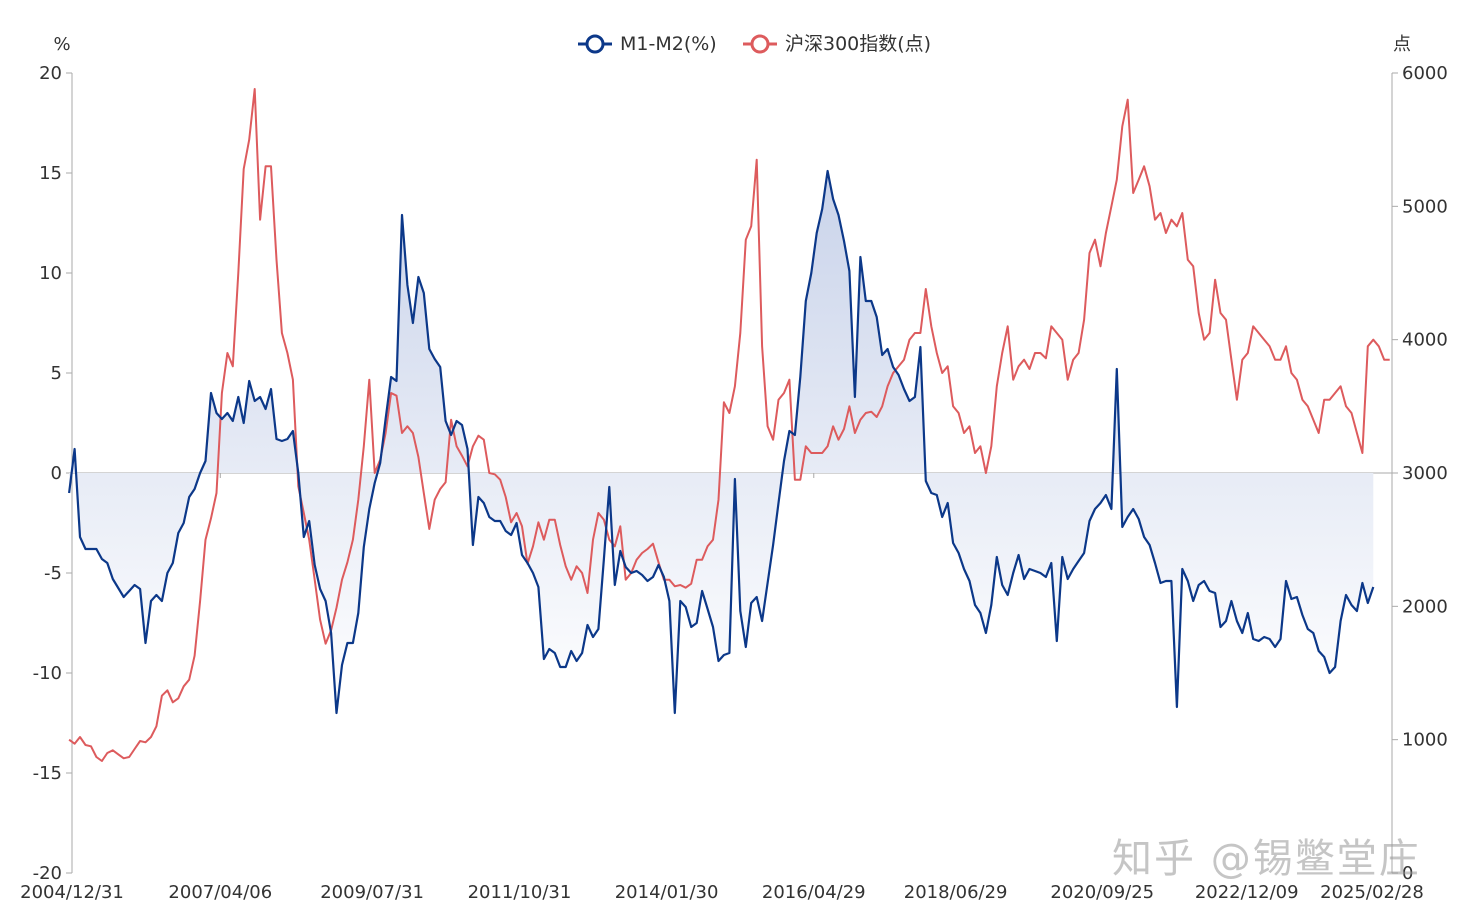 Image resolution: width=1465 pixels, height=912 pixels. Describe the element at coordinates (53, 573) in the screenshot. I see `left-tick-label: -5` at that location.